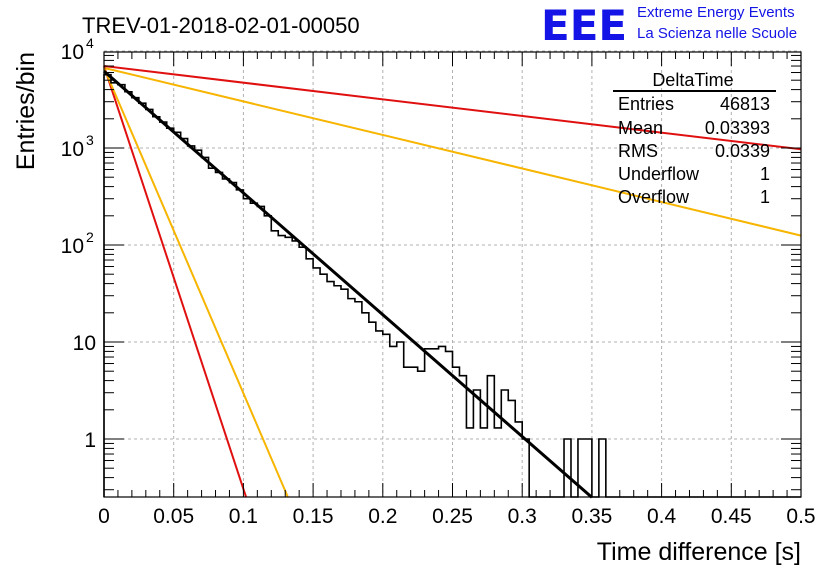 Image resolution: width=836 pixels, height=572 pixels. Describe the element at coordinates (800, 516) in the screenshot. I see `x-tick-label: 0.5` at that location.